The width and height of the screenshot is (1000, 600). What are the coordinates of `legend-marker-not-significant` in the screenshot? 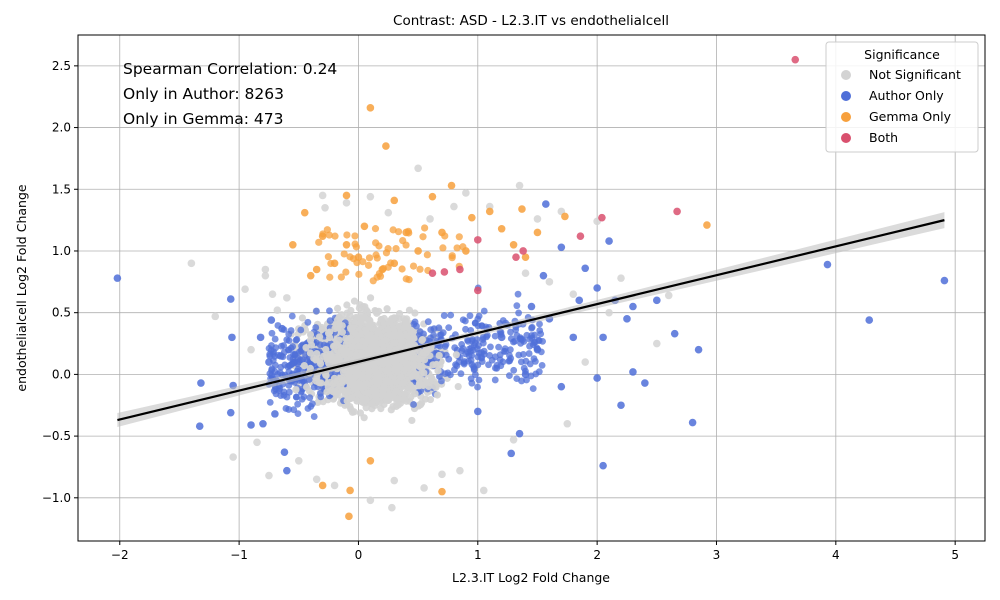 It's located at (846, 75).